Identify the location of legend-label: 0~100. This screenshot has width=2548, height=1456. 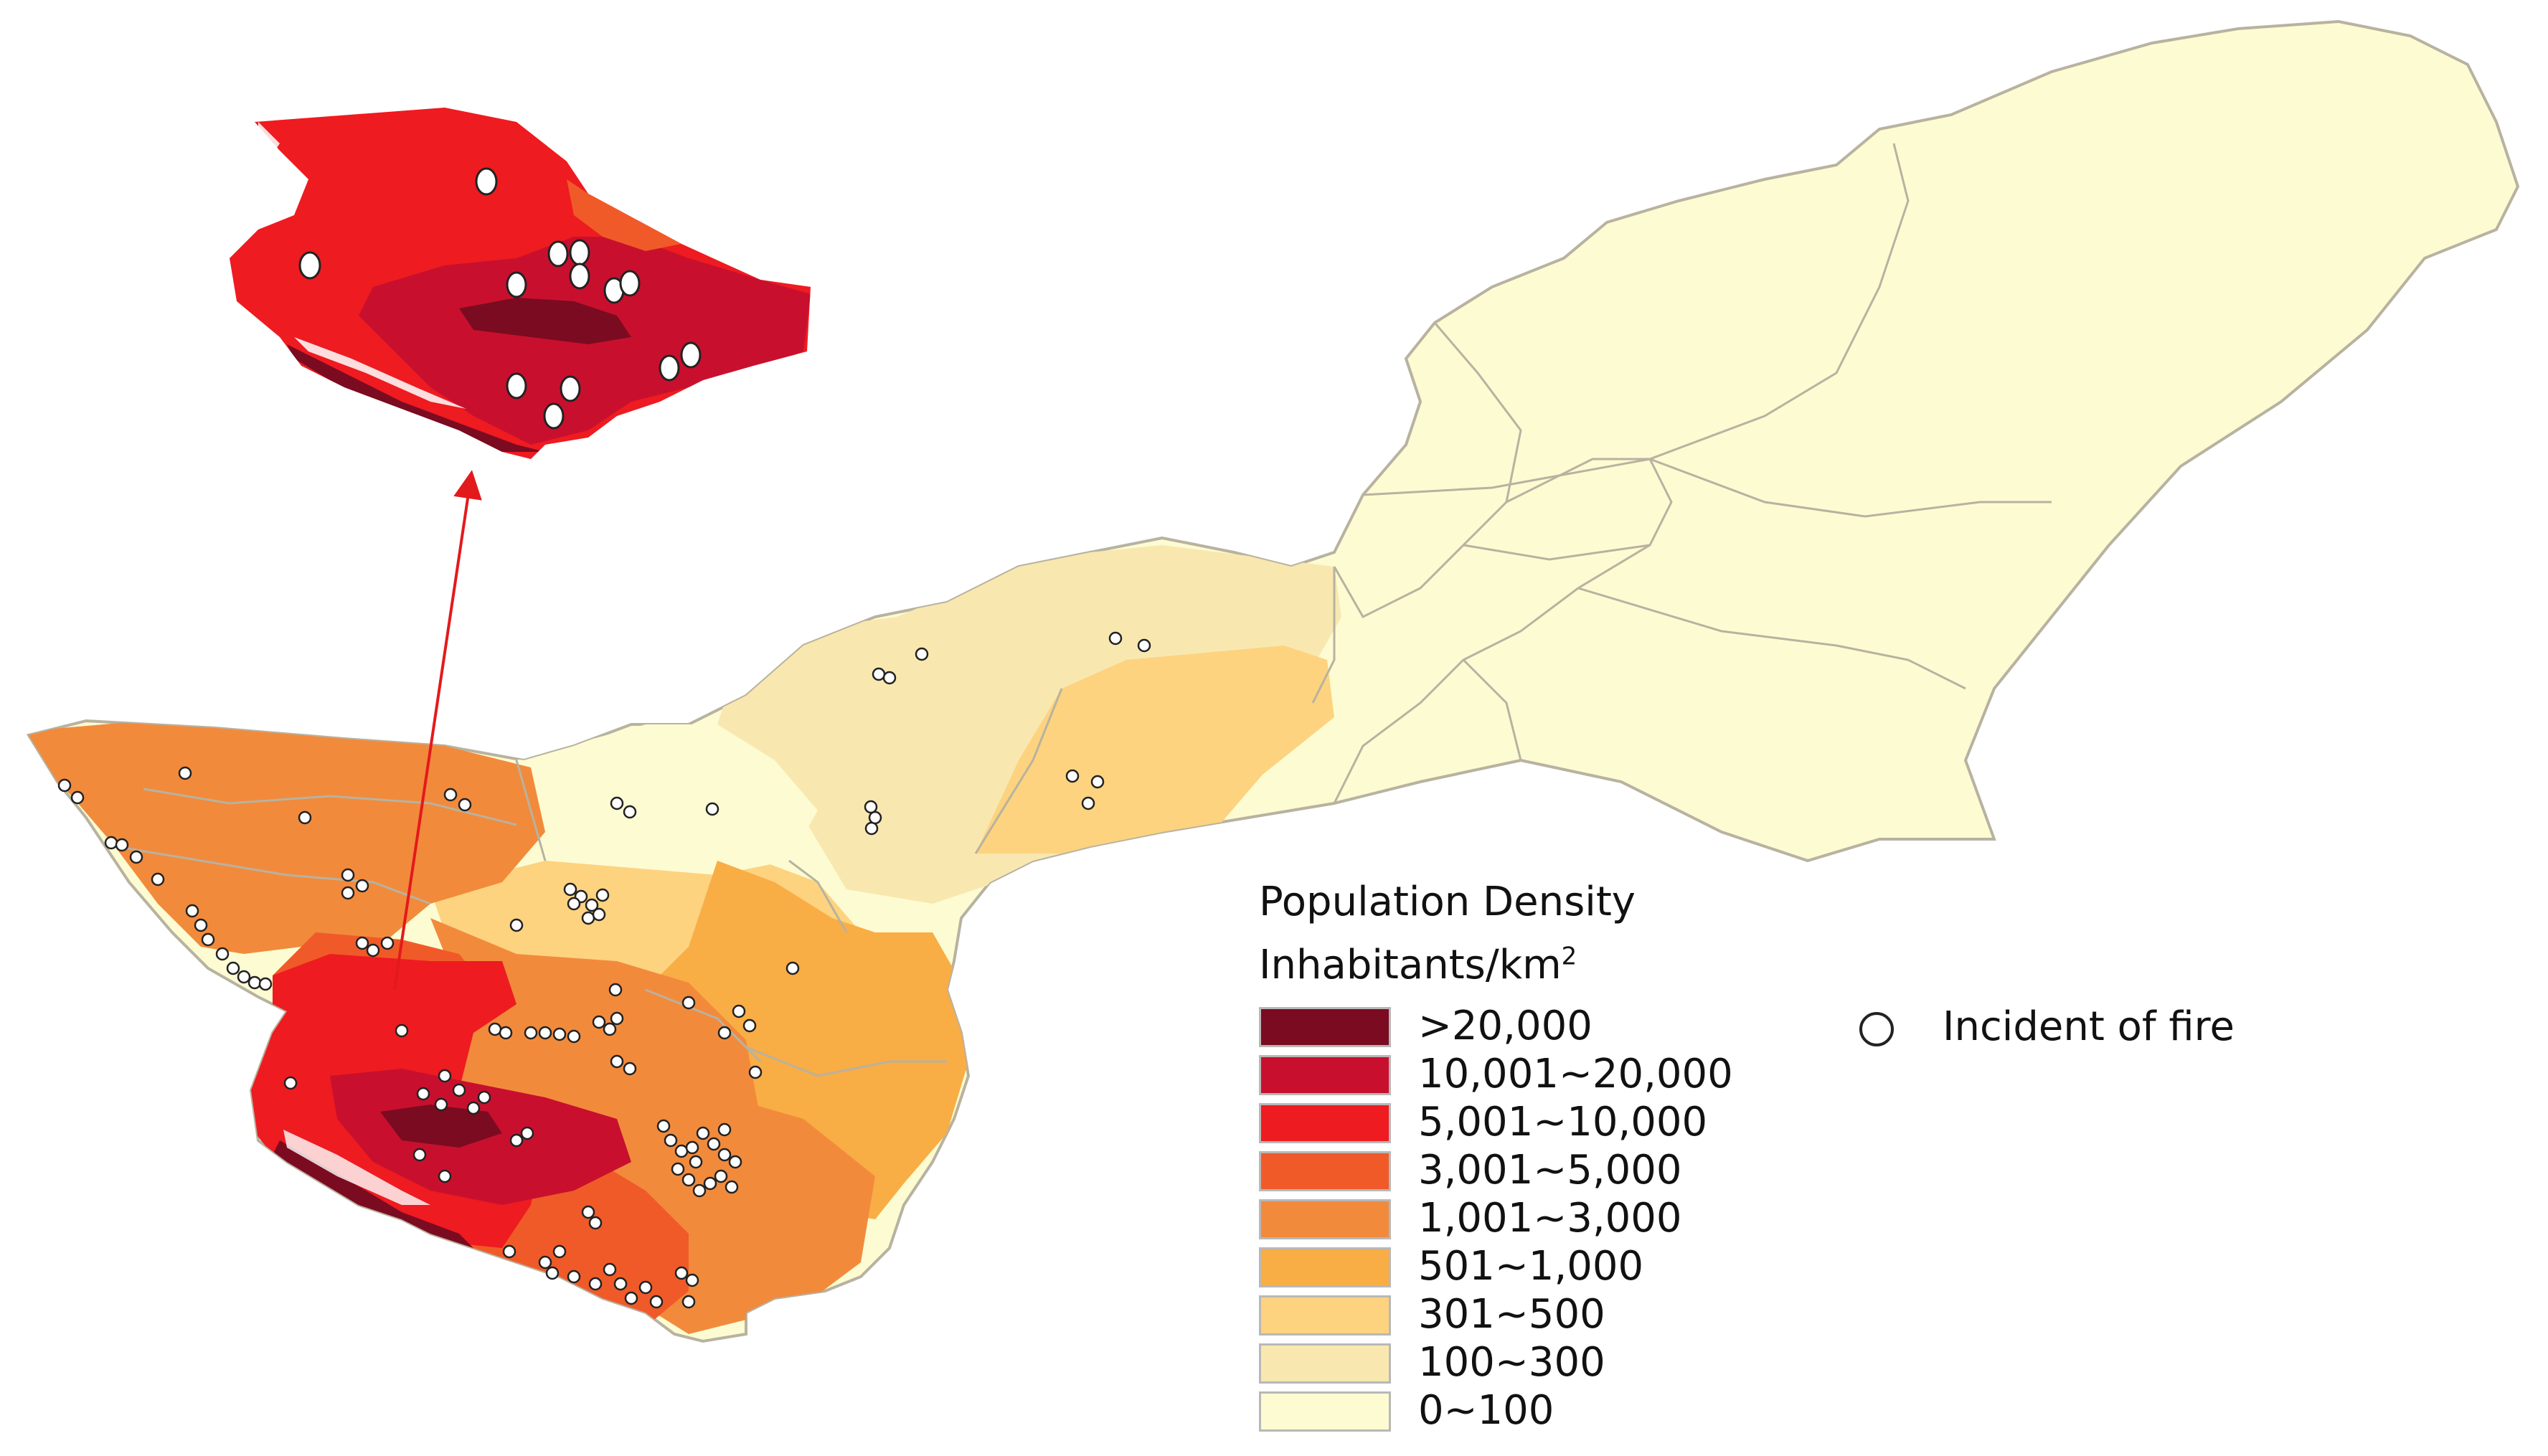
(1486, 1410).